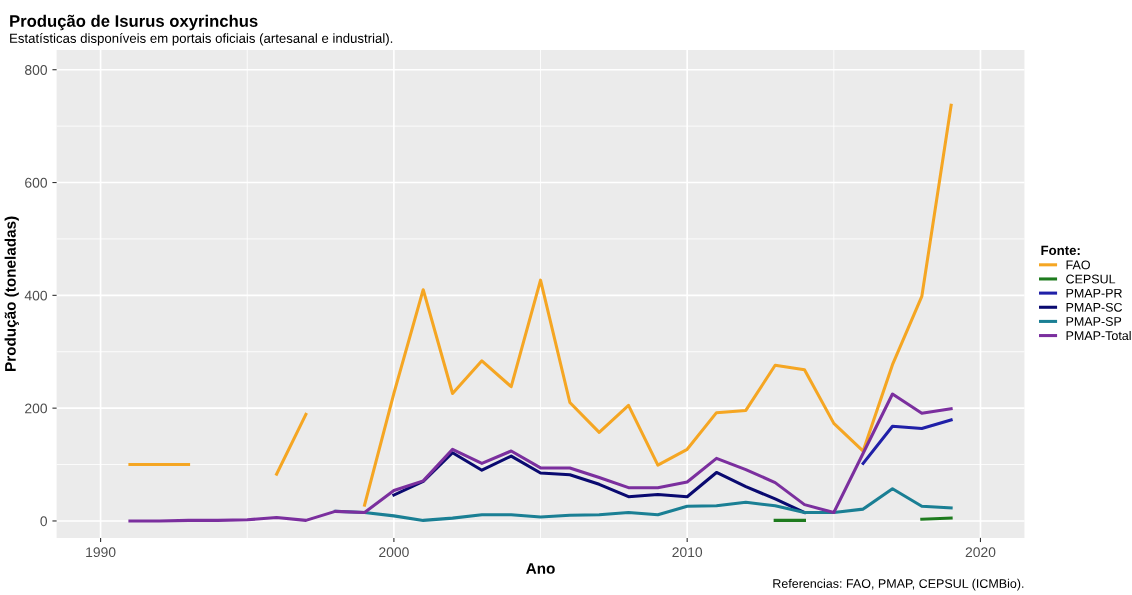 Image resolution: width=1132 pixels, height=595 pixels. I want to click on chart-subtitle: Estatísticas disponíveis em portais oficiais (artesanal e industrial)., so click(201, 39).